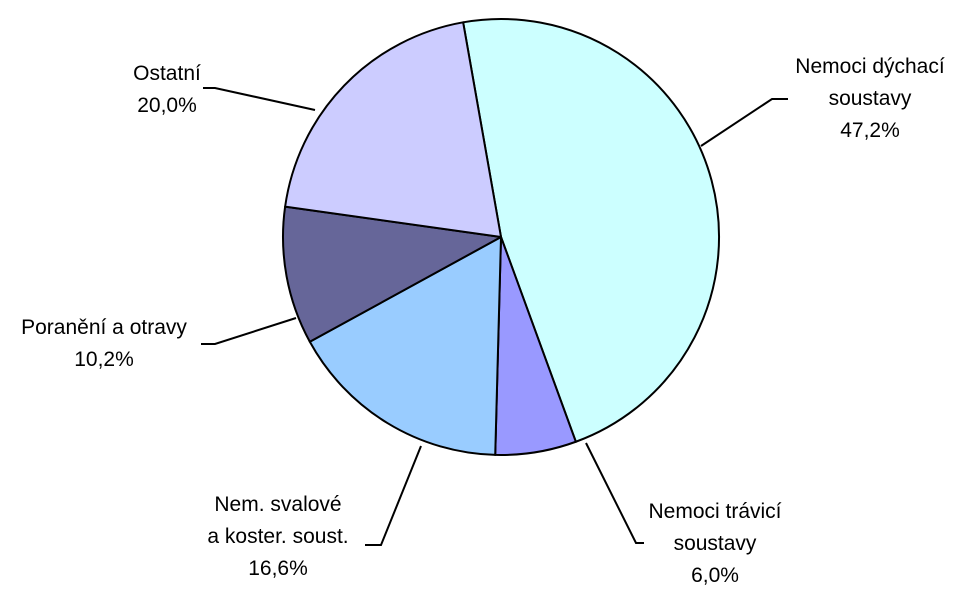  What do you see at coordinates (104, 343) in the screenshot?
I see `slice-label-4: Poranění a otravy 10,2%` at bounding box center [104, 343].